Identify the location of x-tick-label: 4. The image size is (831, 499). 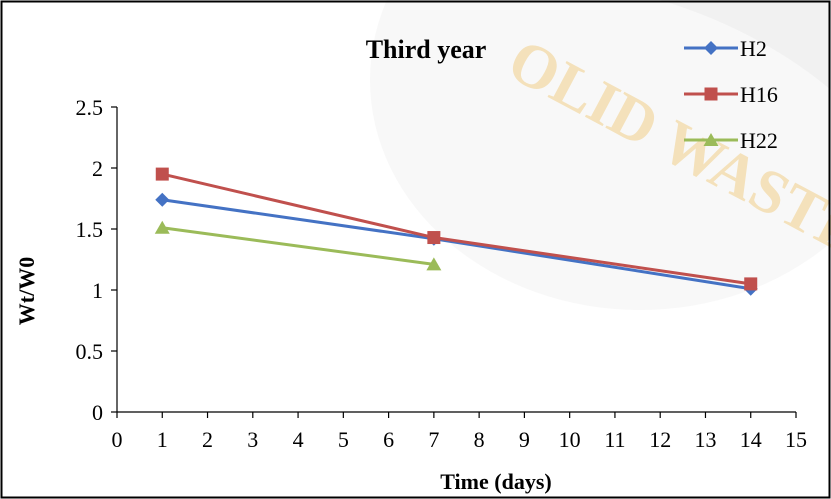
(298, 439).